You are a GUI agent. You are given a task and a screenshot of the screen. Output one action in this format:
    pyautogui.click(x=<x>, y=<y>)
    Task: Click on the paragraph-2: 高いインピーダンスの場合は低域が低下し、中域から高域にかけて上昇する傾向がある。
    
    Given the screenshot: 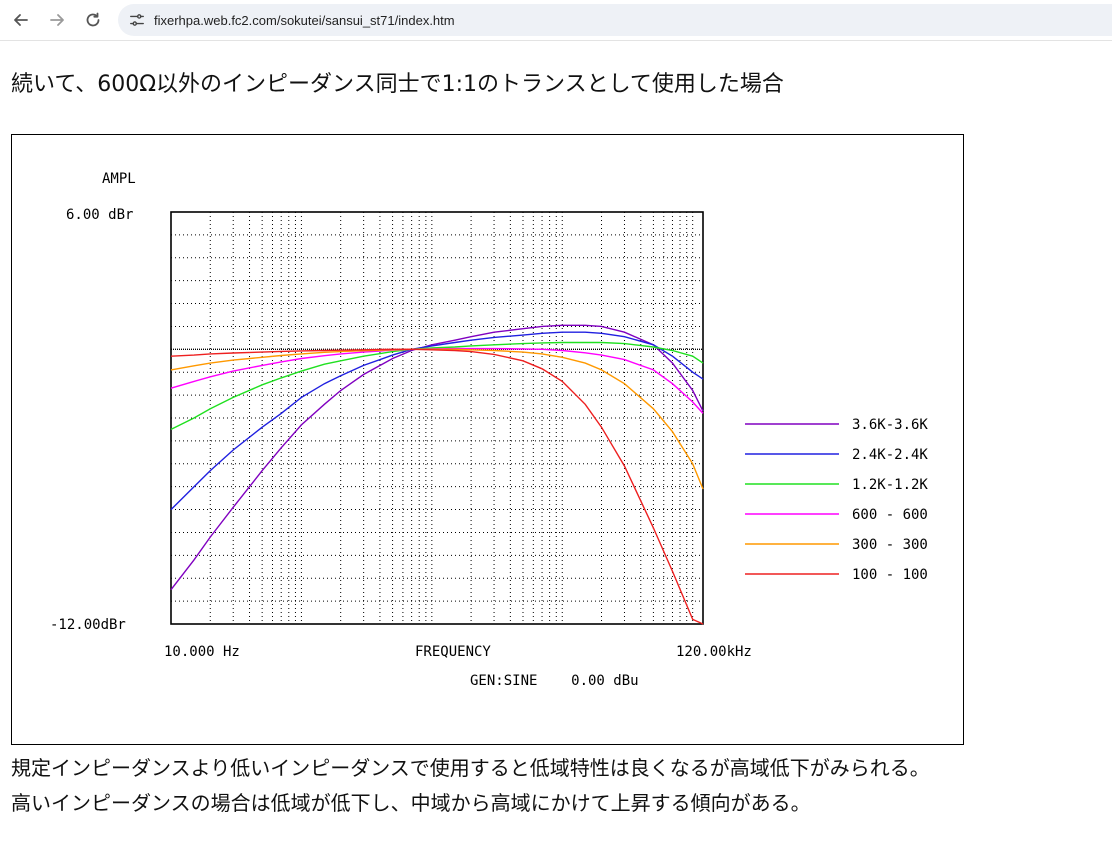 What is the action you would take?
    pyautogui.click(x=411, y=803)
    